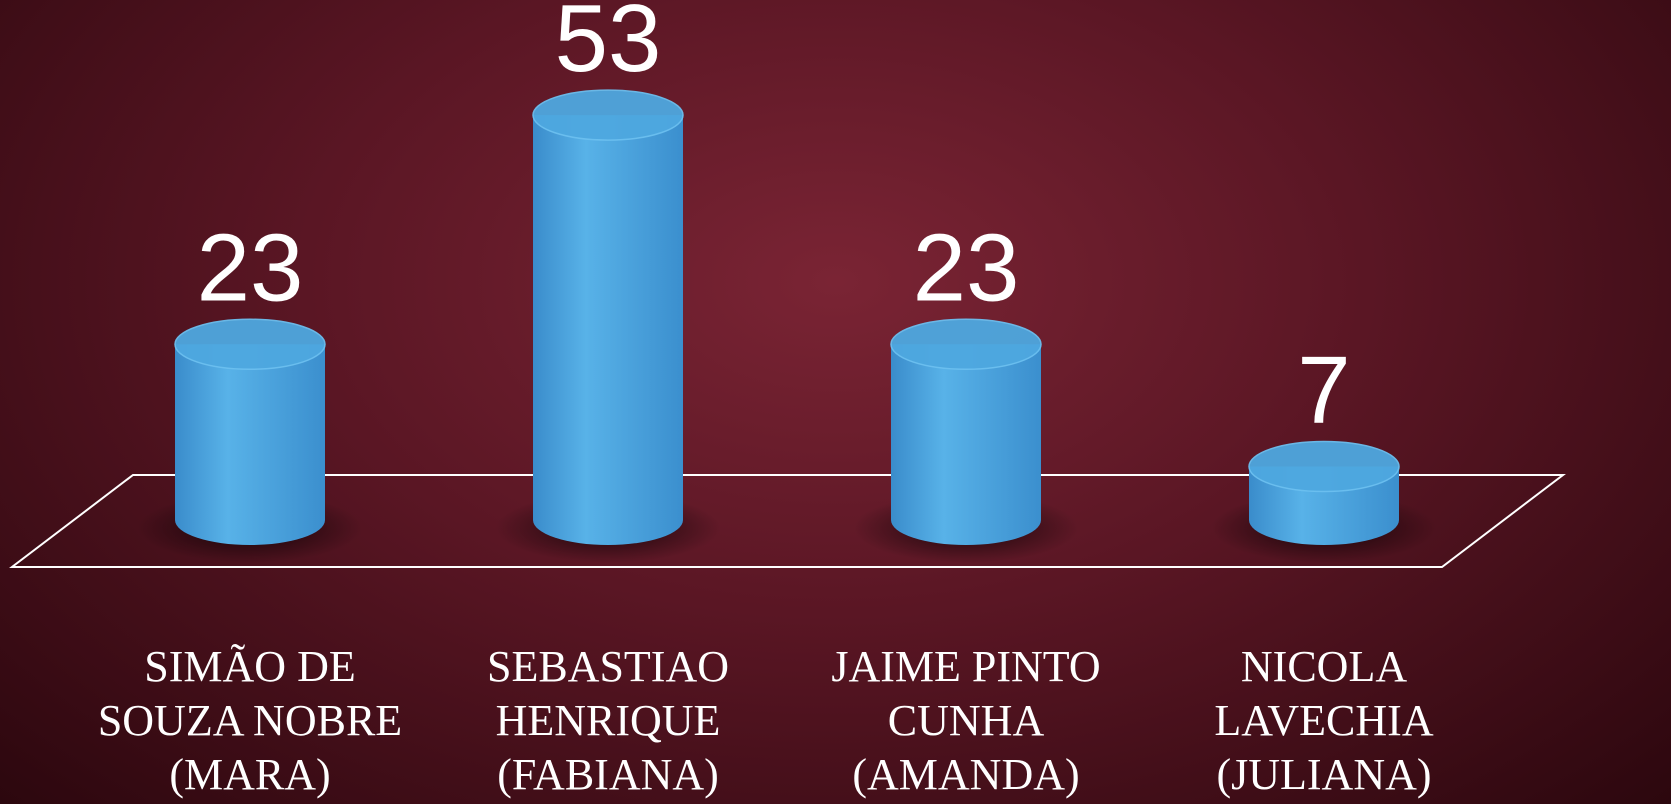 This screenshot has width=1671, height=804. I want to click on category-label: NICOLA LAVECHIA (JULIANA), so click(1324, 720).